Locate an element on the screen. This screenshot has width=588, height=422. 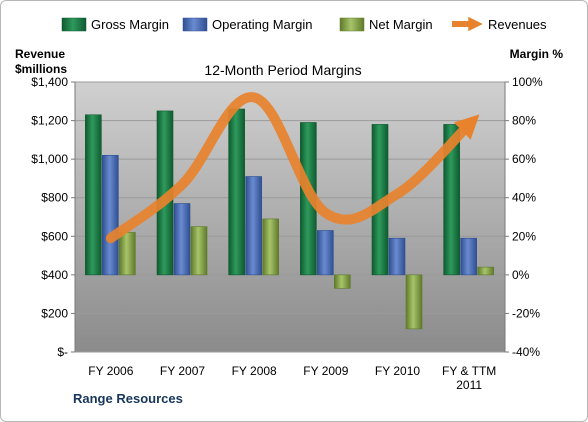
legend-label-gross-margin: Gross Margin is located at coordinates (130, 24).